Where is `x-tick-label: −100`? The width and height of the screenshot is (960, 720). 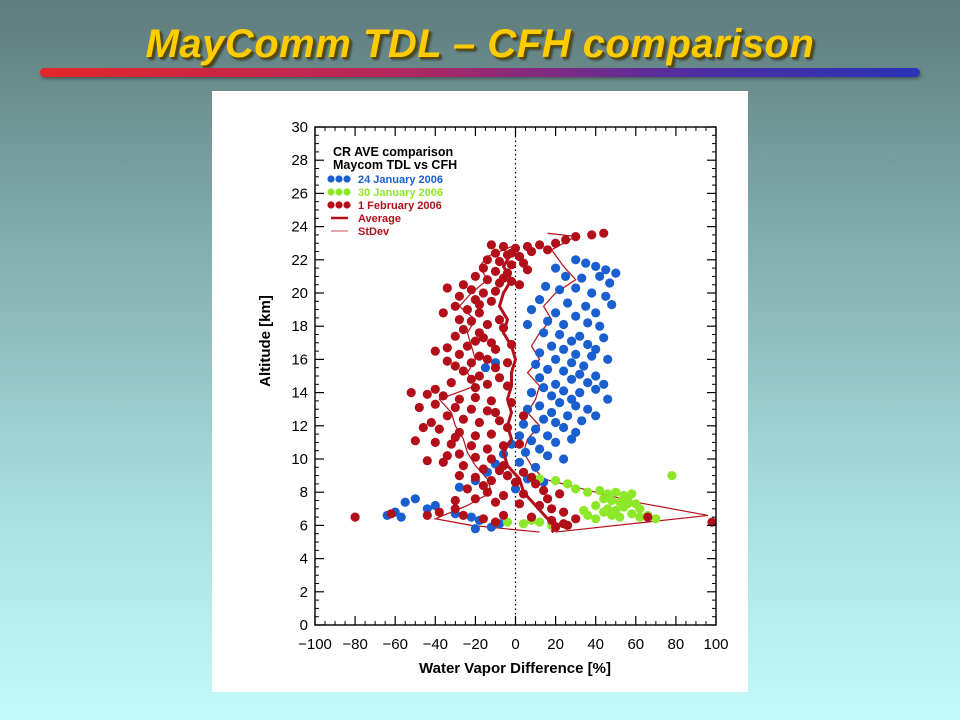
x-tick-label: −100 is located at coordinates (315, 644).